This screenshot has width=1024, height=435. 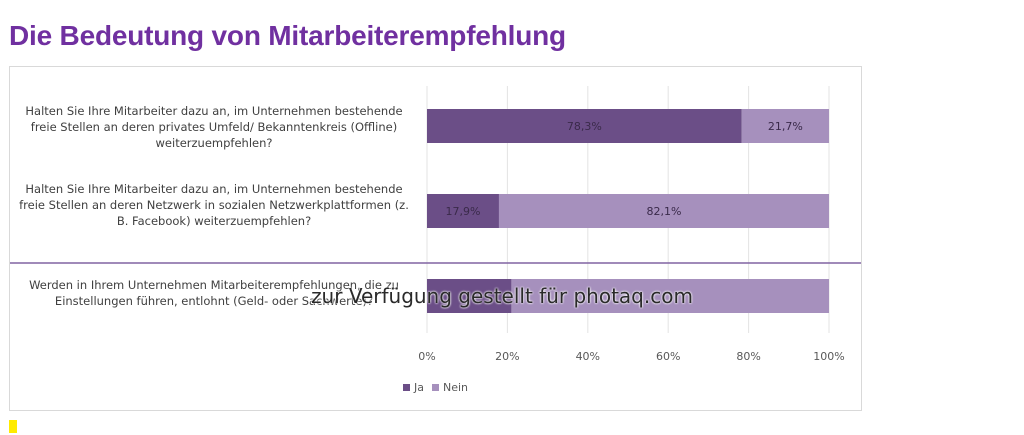 I want to click on chart-legend: Ja Nein, so click(x=439, y=387).